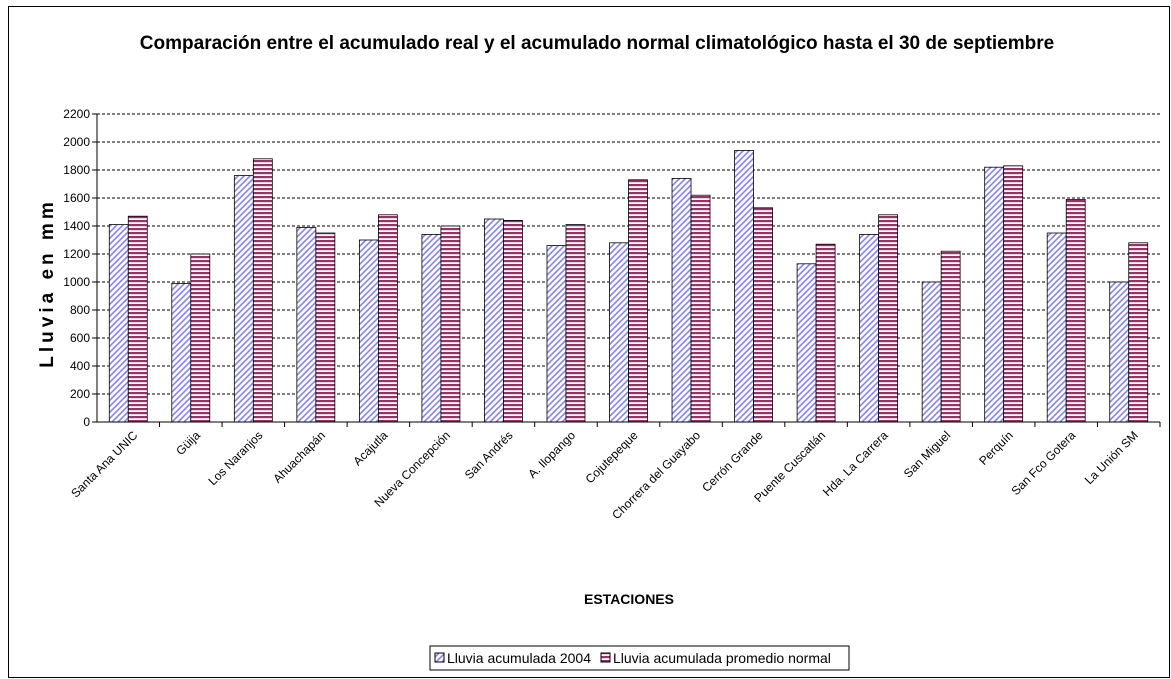  Describe the element at coordinates (370, 448) in the screenshot. I see `category-label: Acajutla` at that location.